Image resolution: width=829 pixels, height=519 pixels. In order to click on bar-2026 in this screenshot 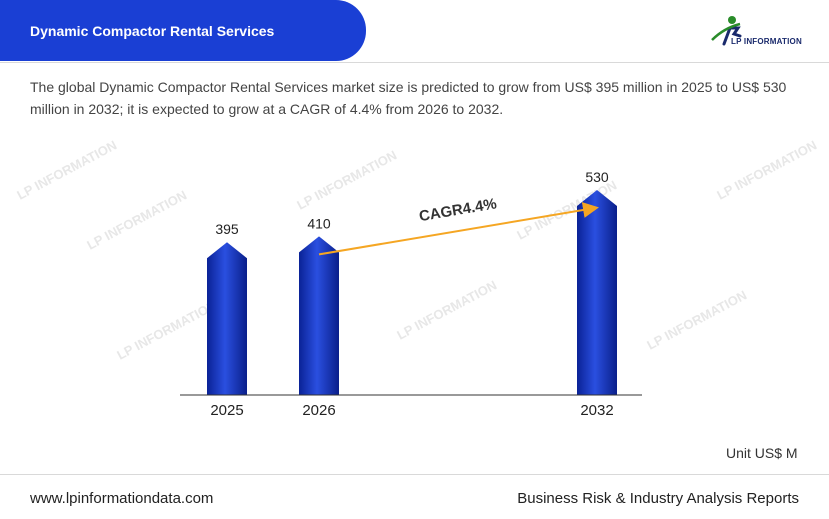, I will do `click(319, 315)`.